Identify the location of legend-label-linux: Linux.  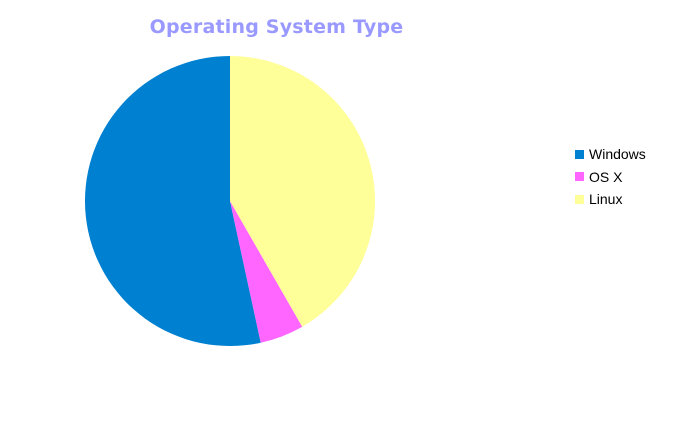
(606, 199).